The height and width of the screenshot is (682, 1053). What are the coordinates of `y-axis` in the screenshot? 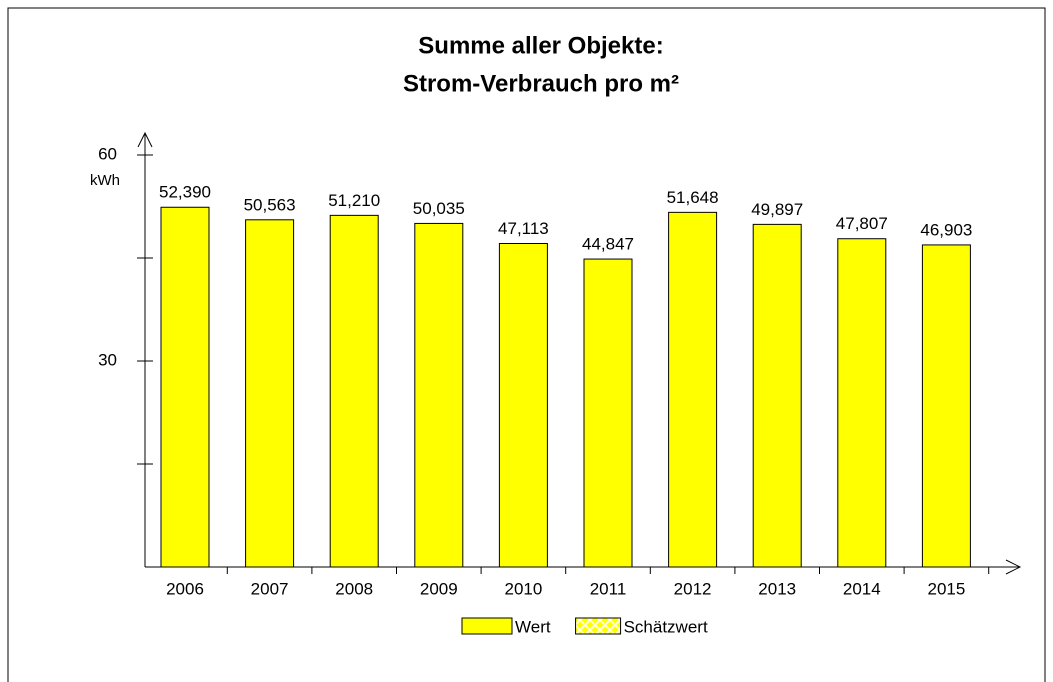 It's located at (145, 349).